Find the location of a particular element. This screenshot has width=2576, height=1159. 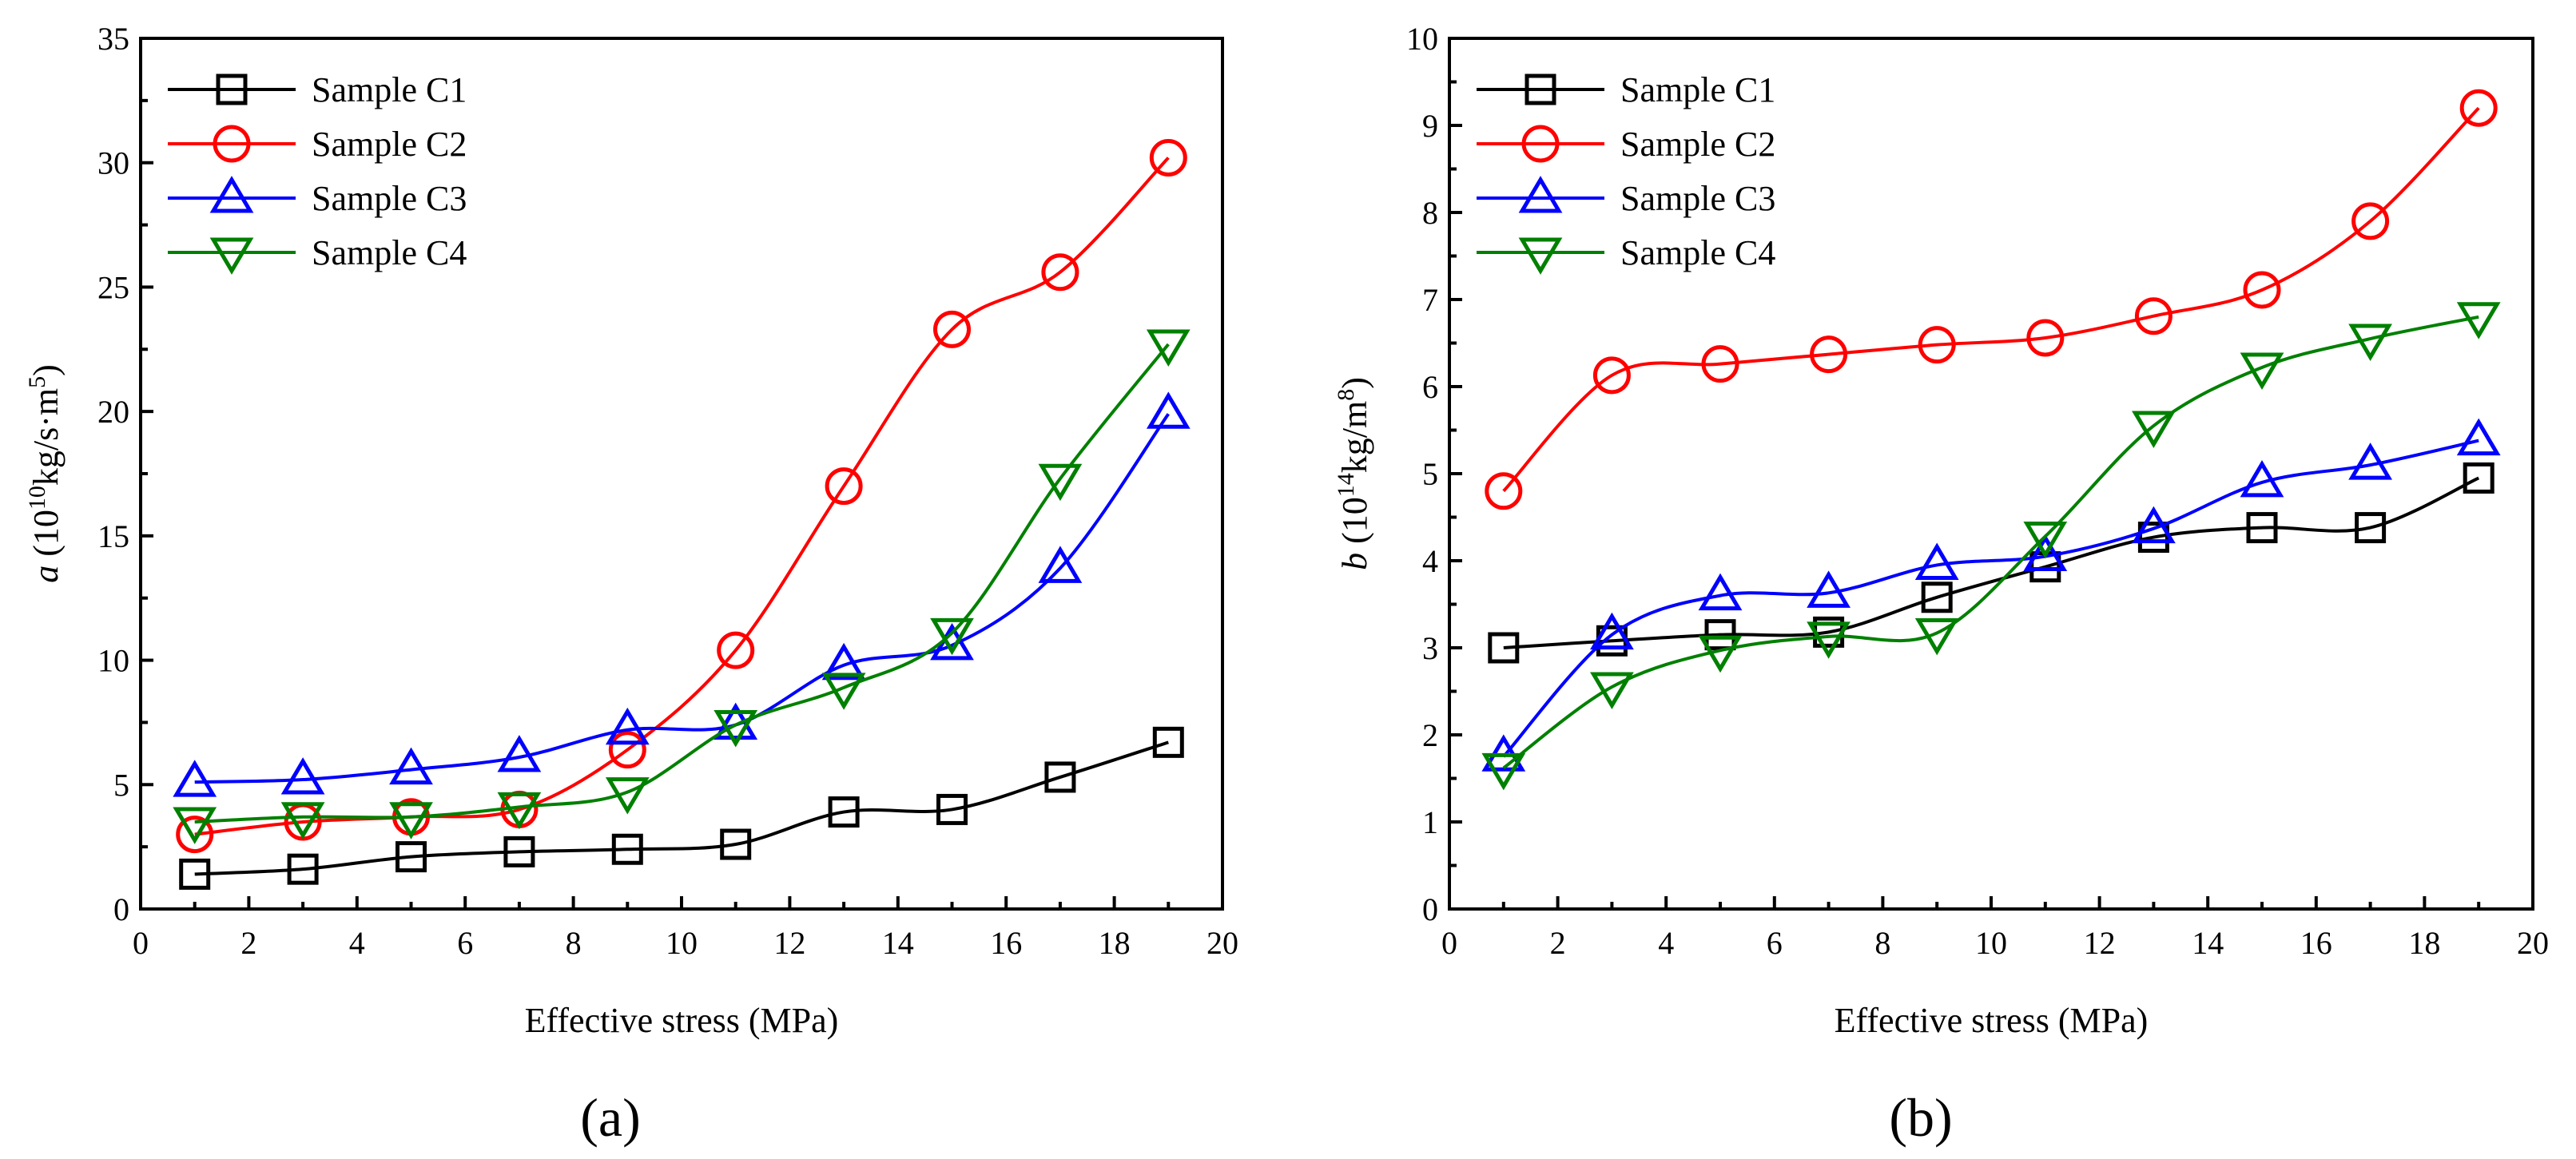

y-tick-label: 30 is located at coordinates (113, 163).